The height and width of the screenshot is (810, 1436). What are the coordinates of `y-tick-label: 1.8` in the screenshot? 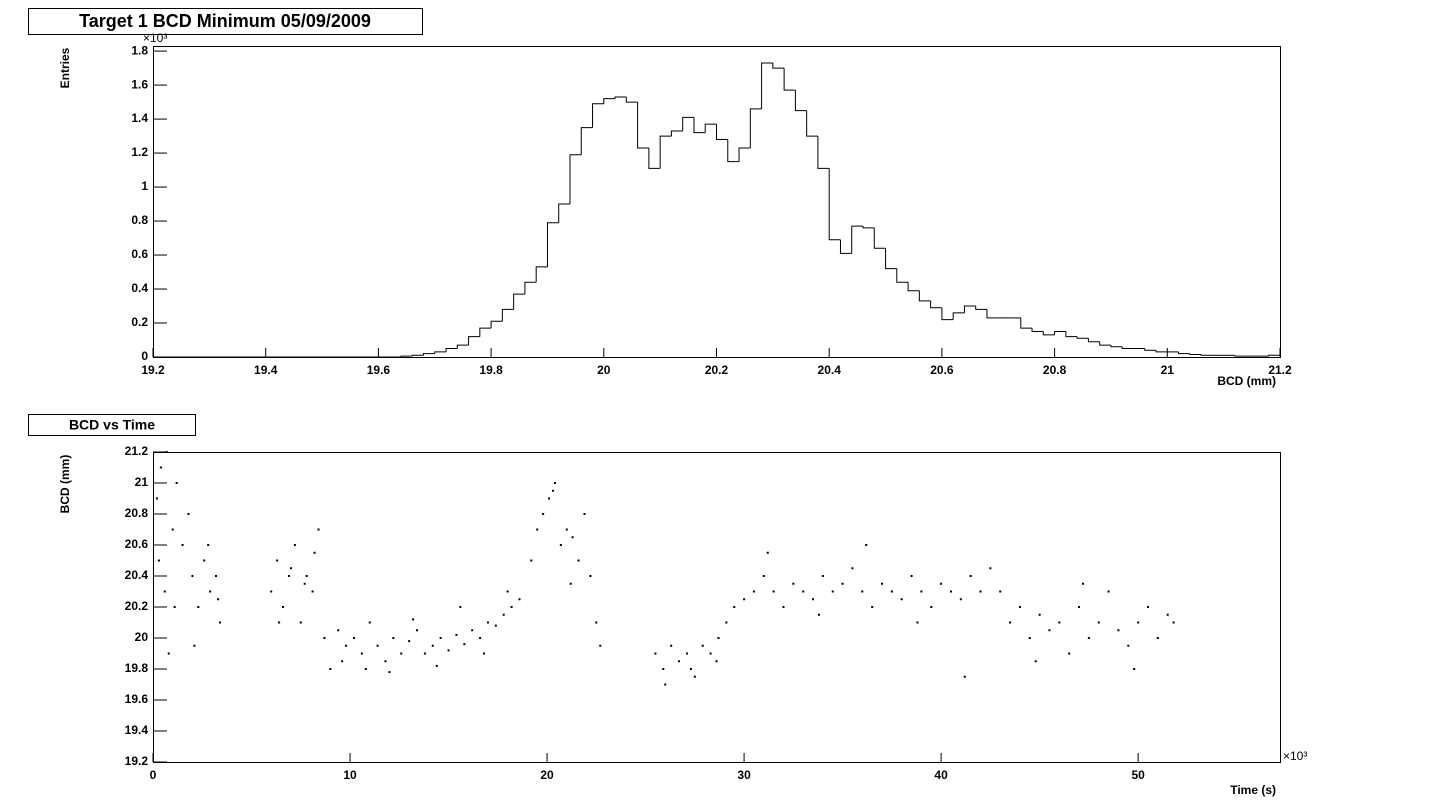 It's located at (139, 50).